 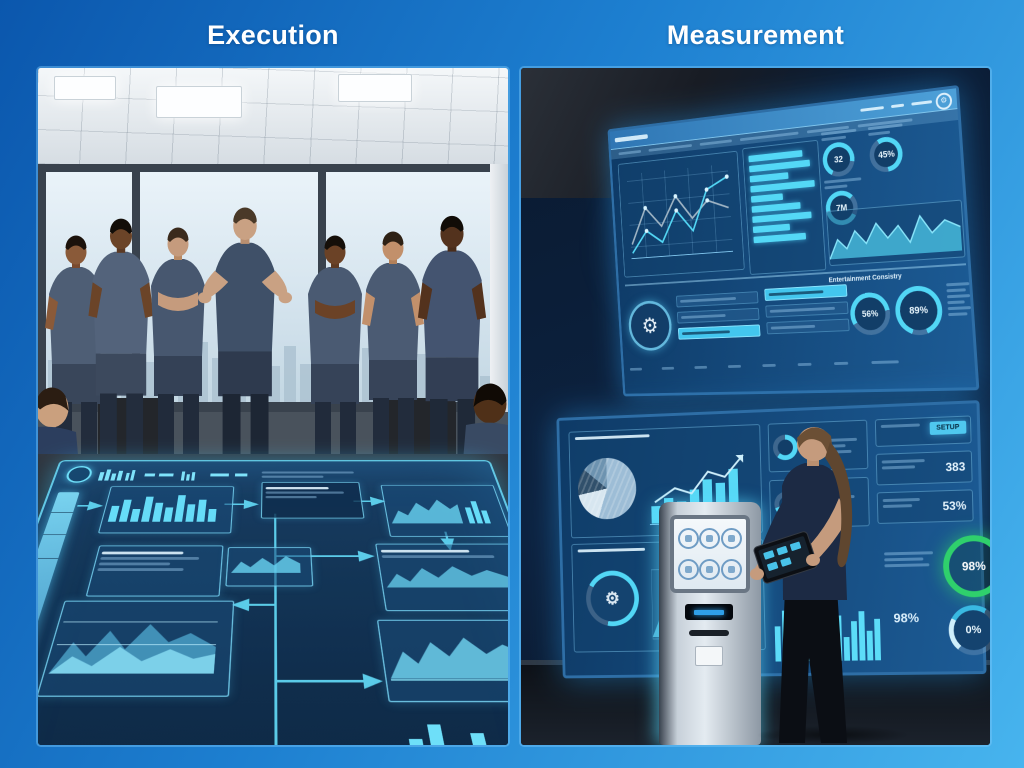 What do you see at coordinates (966, 566) in the screenshot?
I see `green-kpi-circle: 98%` at bounding box center [966, 566].